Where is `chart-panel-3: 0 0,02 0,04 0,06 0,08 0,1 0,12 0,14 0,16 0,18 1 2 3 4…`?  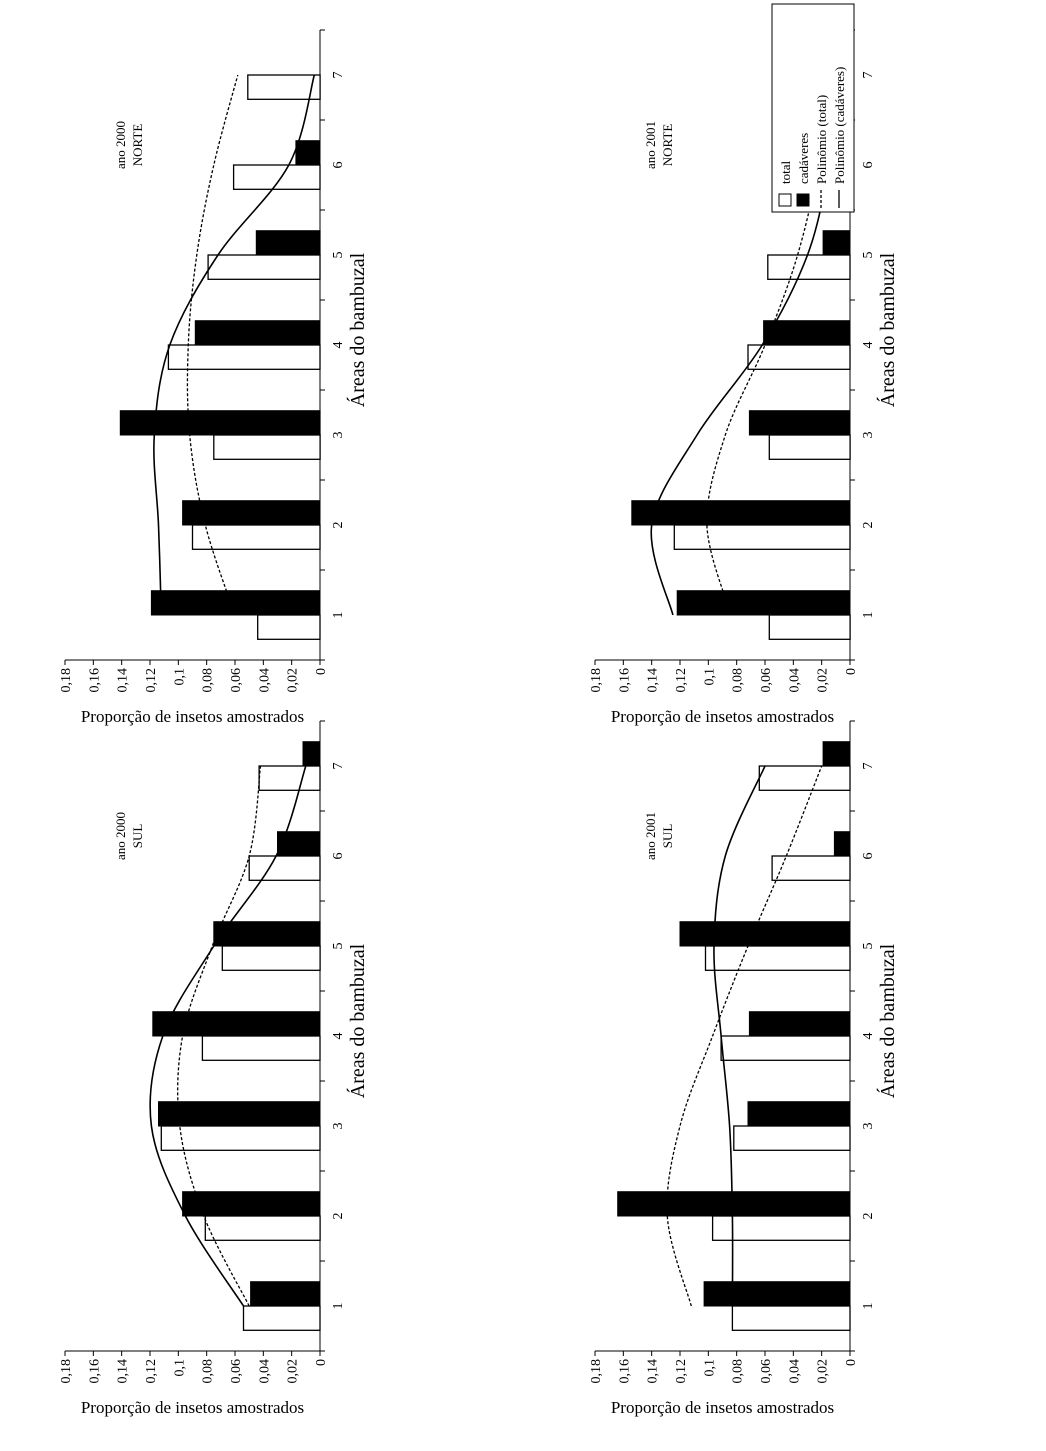 chart-panel-3: 0 0,02 0,04 0,06 0,08 0,1 0,12 0,14 0,16 0,18 1 2 3 4… is located at coordinates (214, 1068).